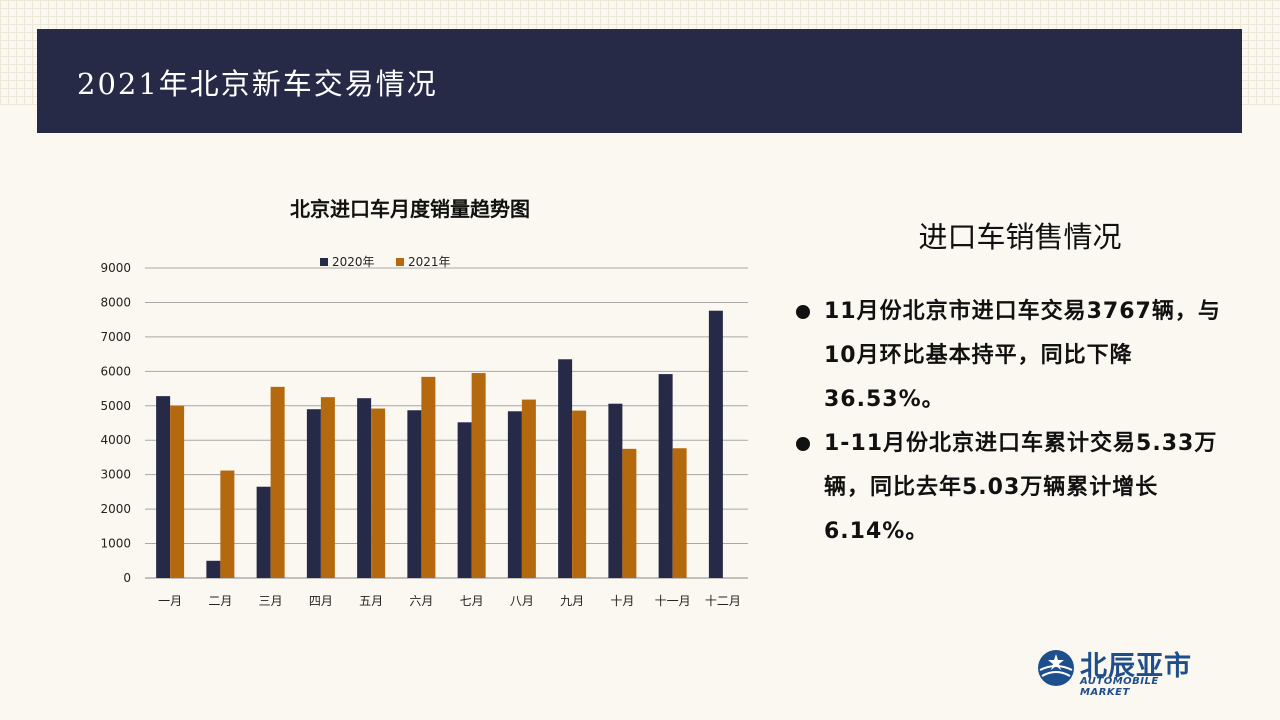 This screenshot has height=720, width=1280. What do you see at coordinates (572, 601) in the screenshot?
I see `x-tick-label: 九月` at bounding box center [572, 601].